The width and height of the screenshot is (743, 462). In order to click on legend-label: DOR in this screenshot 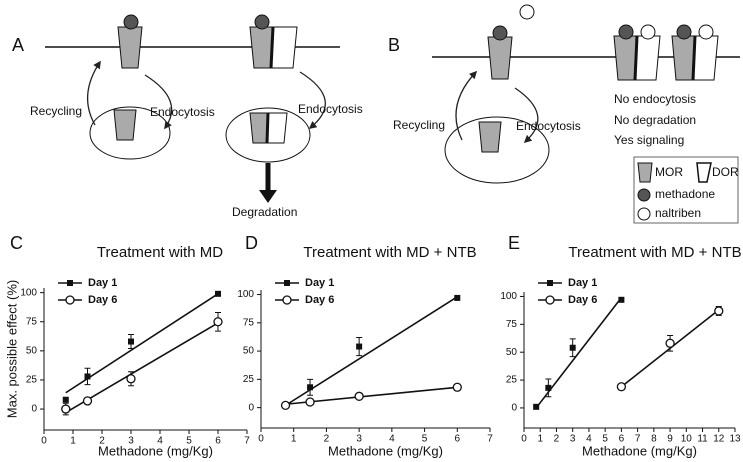, I will do `click(725, 172)`.